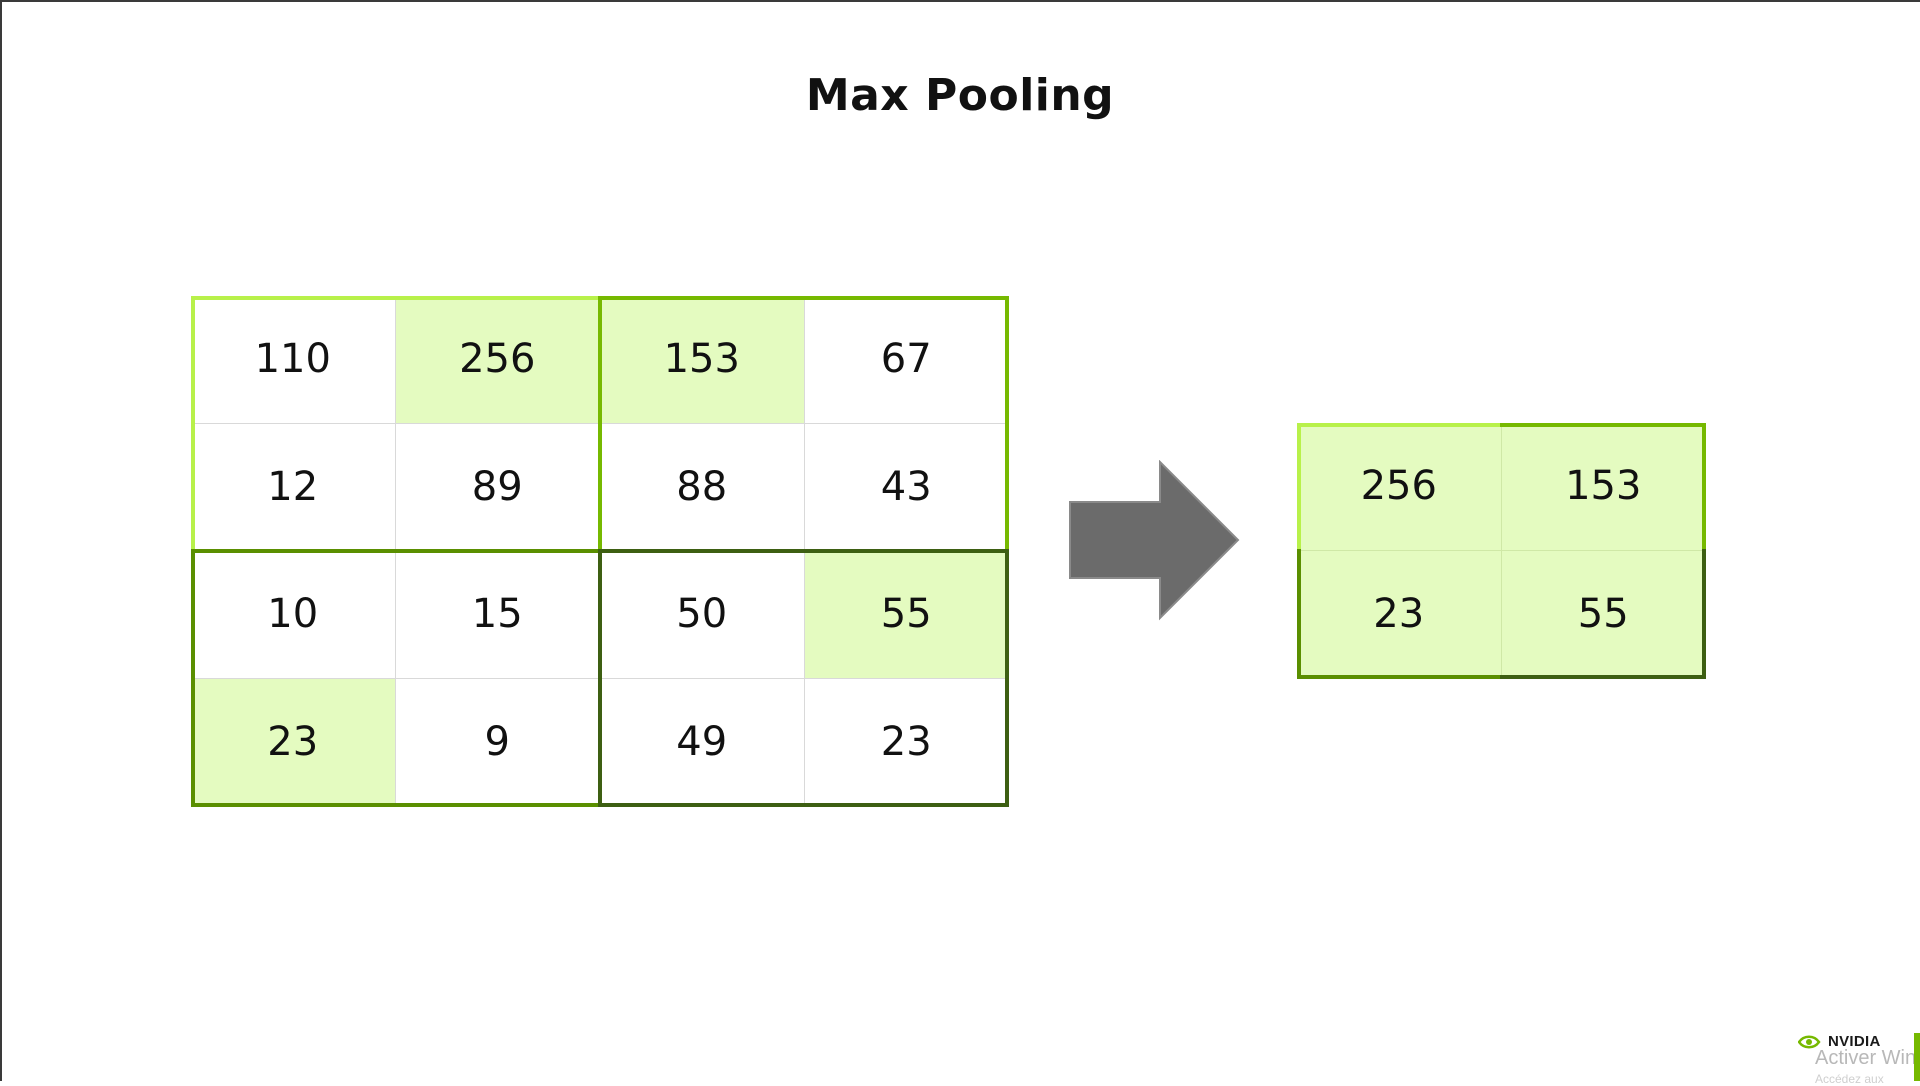  What do you see at coordinates (1, 540) in the screenshot?
I see `slide-frame-left` at bounding box center [1, 540].